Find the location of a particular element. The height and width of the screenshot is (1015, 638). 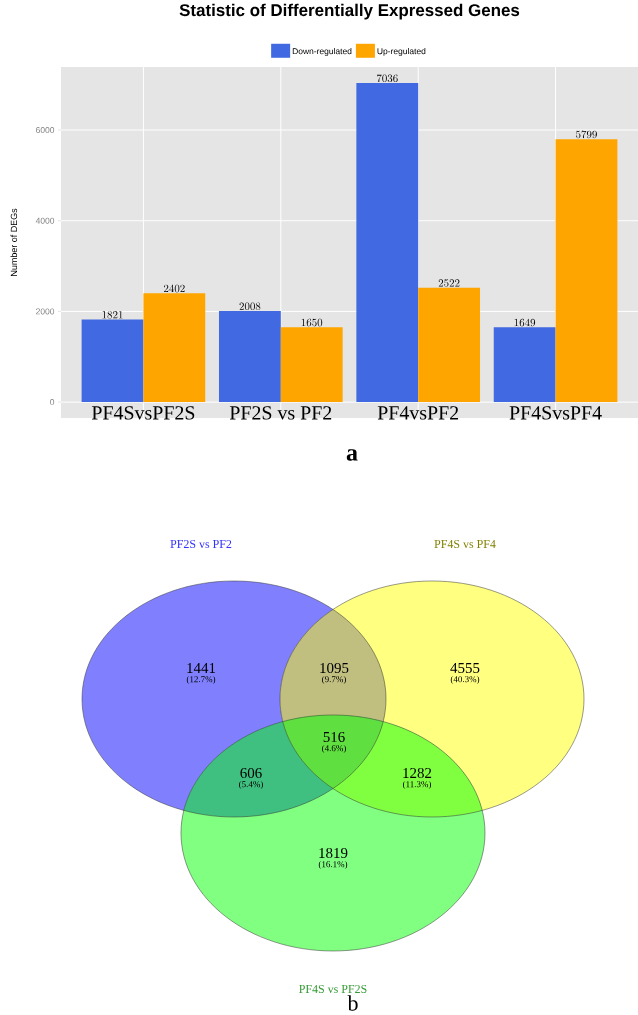

text: PF2S vs PF2 is located at coordinates (201, 543).